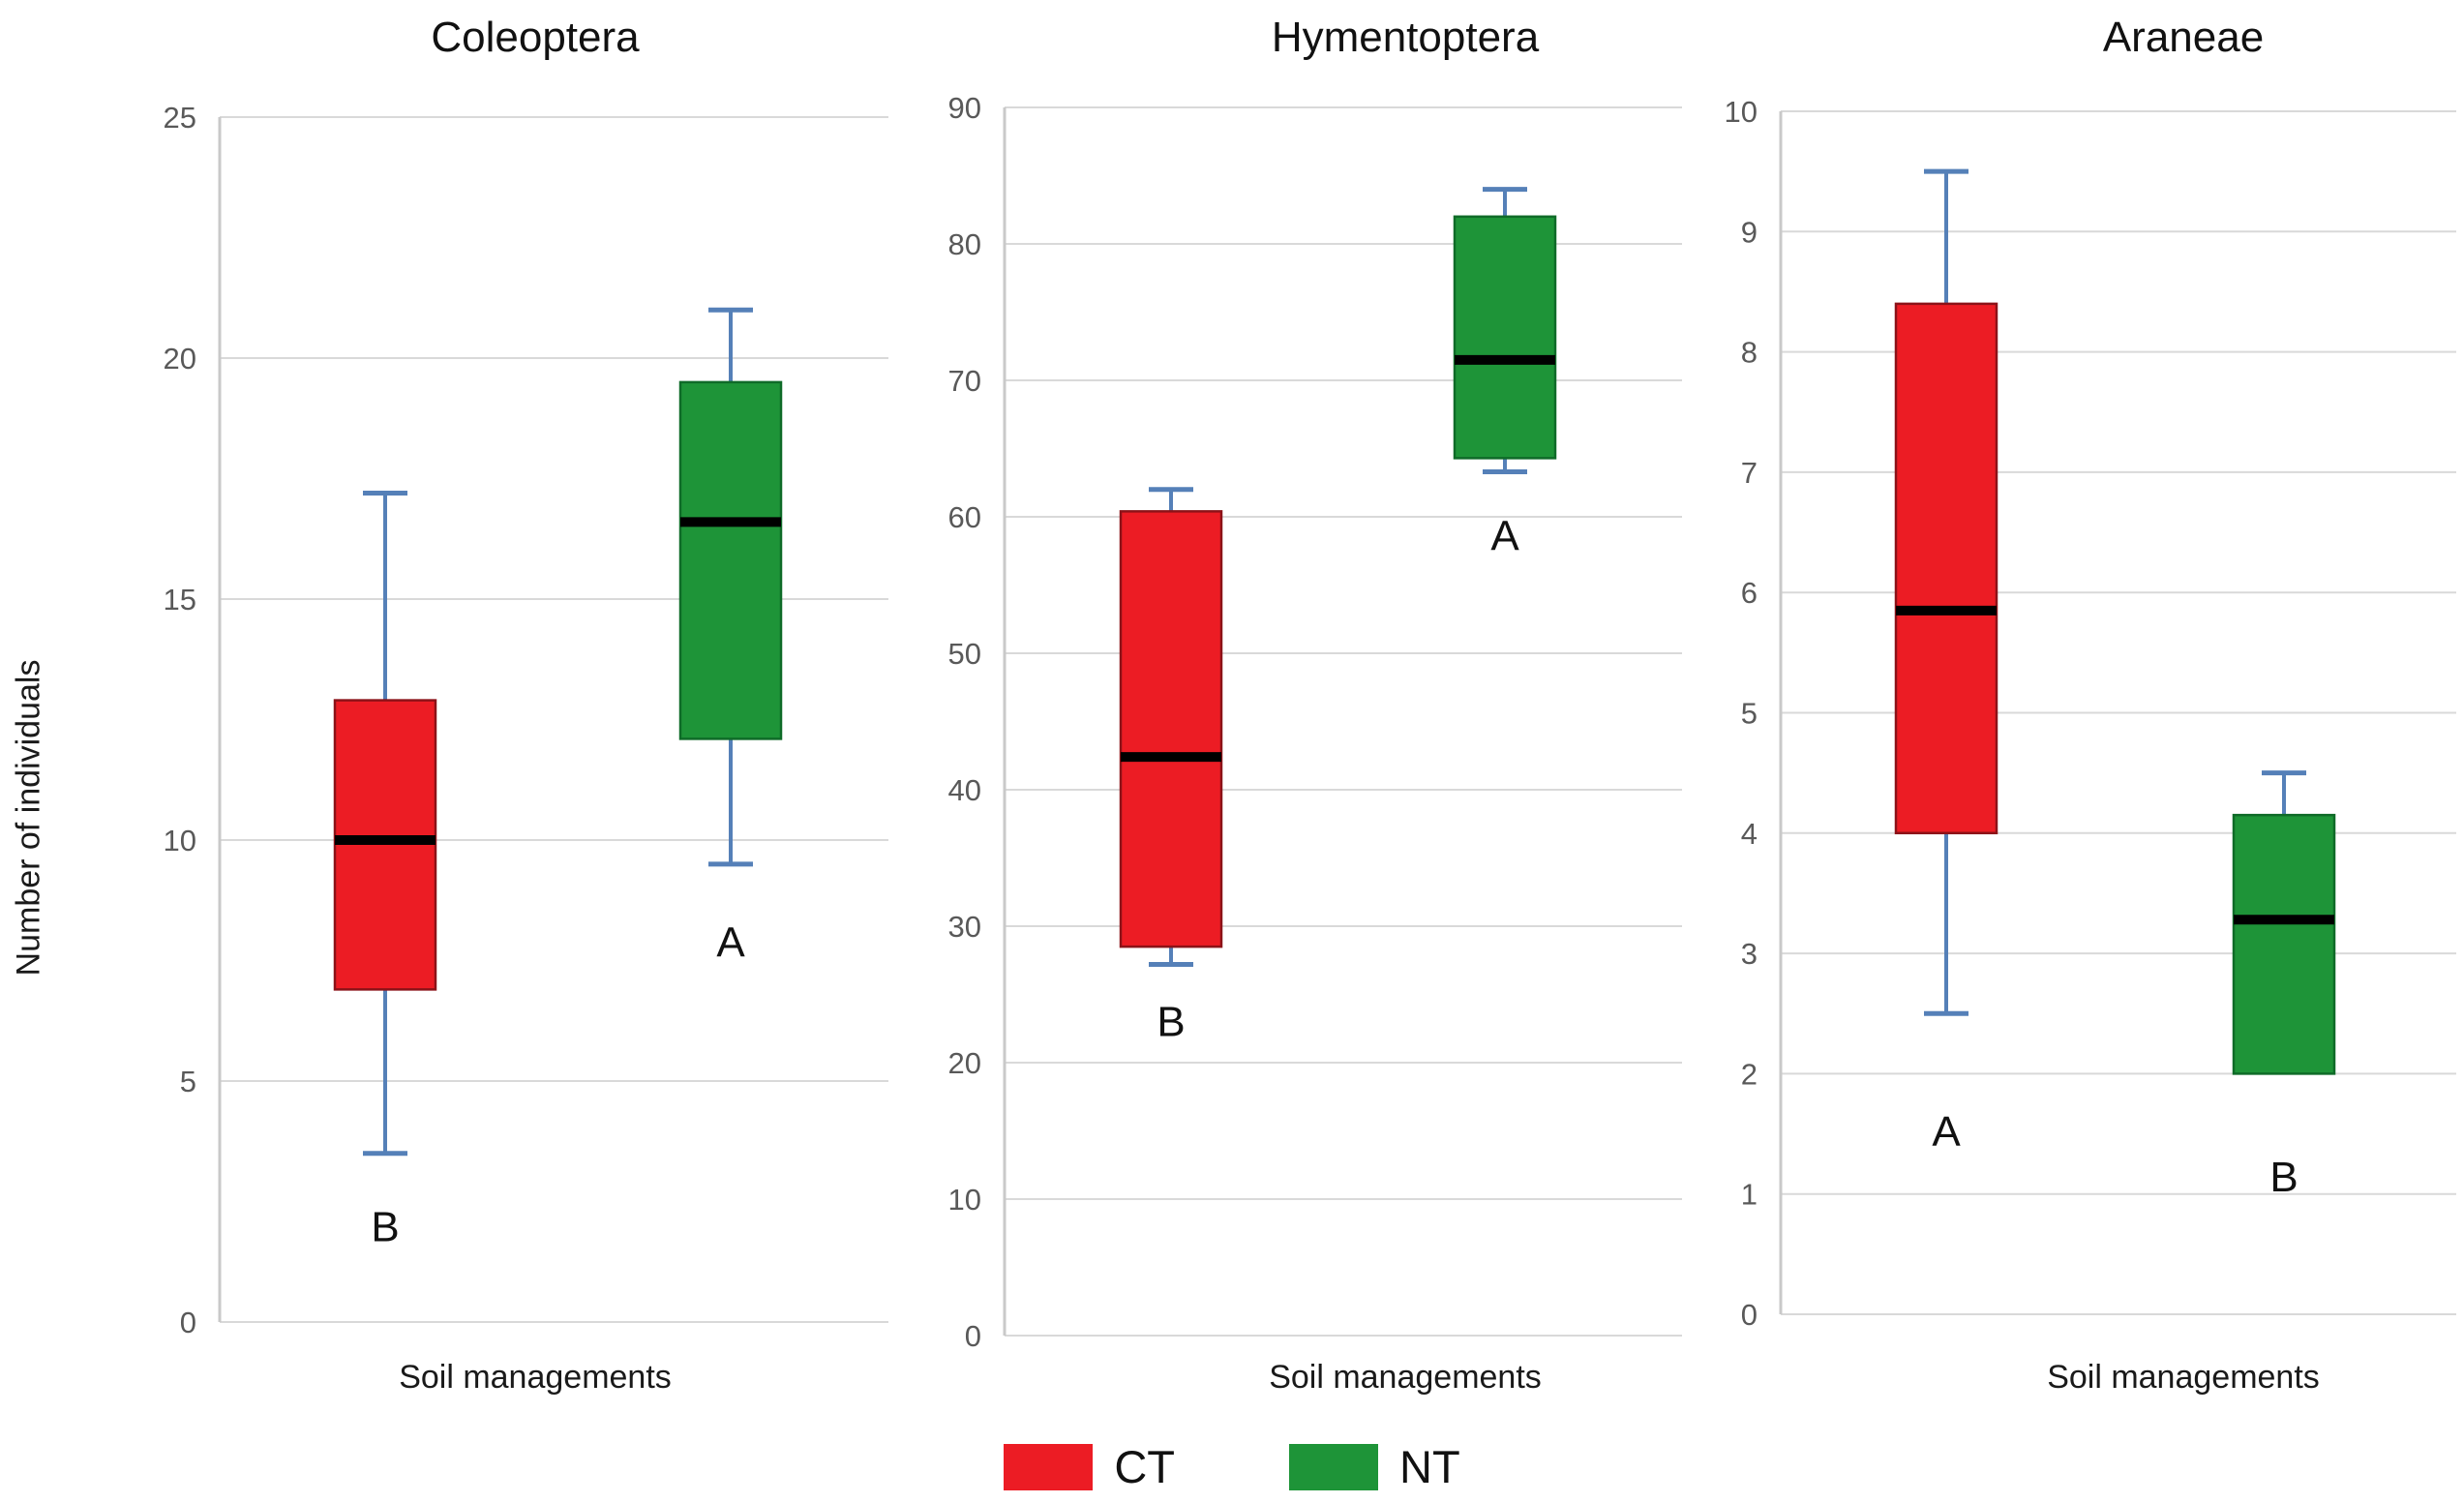  I want to click on y-tick-label-hymentoptera-20: 20, so click(964, 1063).